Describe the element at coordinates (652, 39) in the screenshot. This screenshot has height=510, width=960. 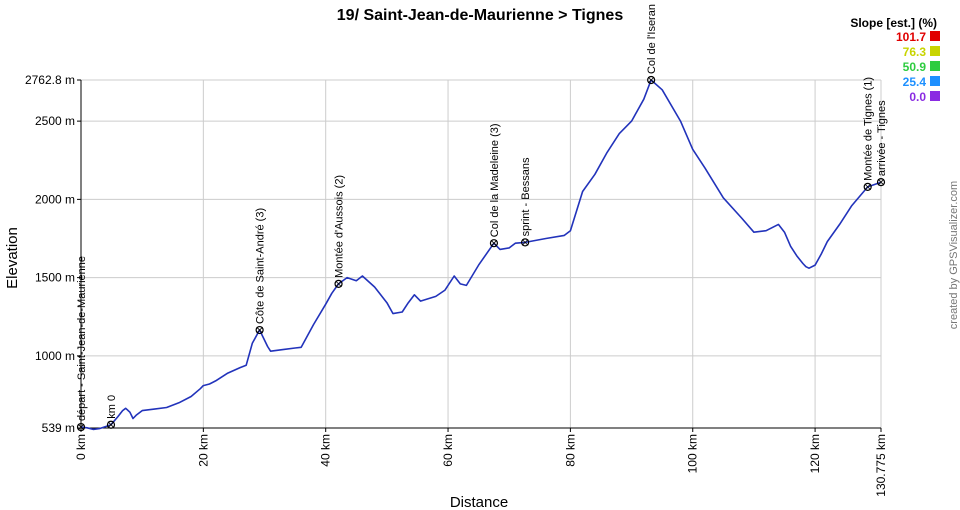
I see `waypoint-label: Col de l'Iseran` at that location.